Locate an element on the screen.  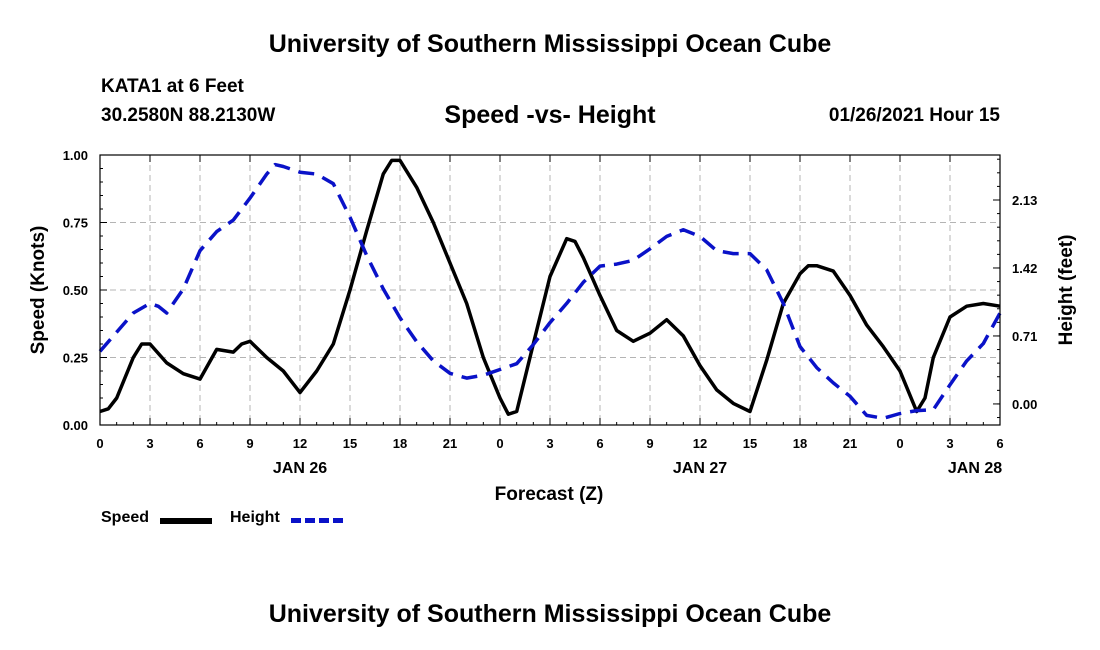
station-label: KATA1 at 6 Feet is located at coordinates (172, 86).